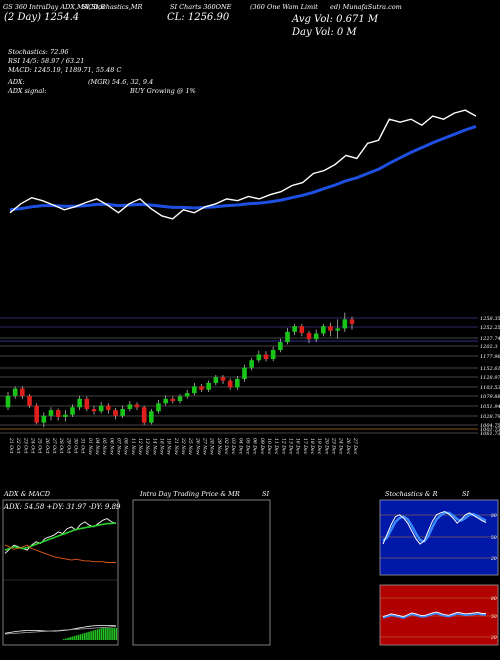 This screenshot has height=660, width=500. What do you see at coordinates (494, 617) in the screenshot?
I see `rsi-level-label: 50` at bounding box center [494, 617].